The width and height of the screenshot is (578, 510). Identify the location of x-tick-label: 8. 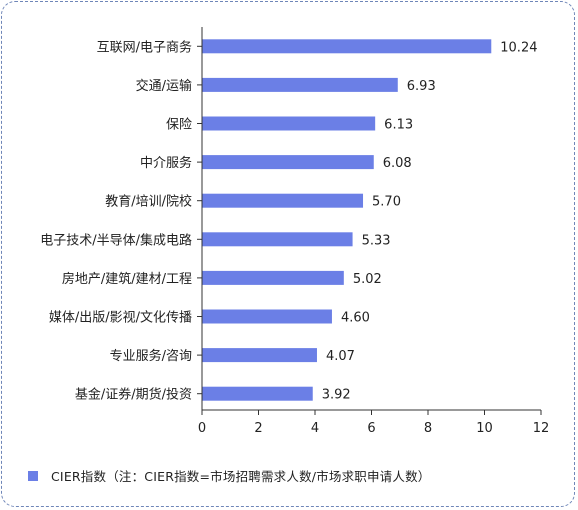
(428, 428).